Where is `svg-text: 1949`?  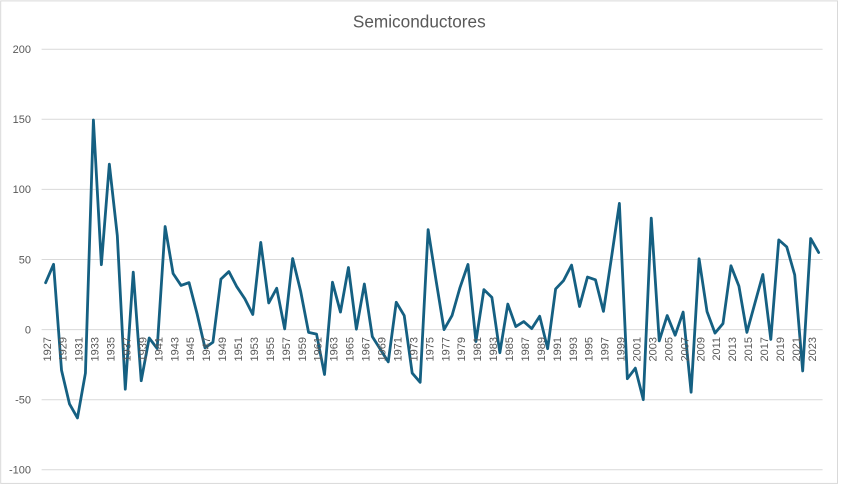
svg-text: 1949 is located at coordinates (223, 349).